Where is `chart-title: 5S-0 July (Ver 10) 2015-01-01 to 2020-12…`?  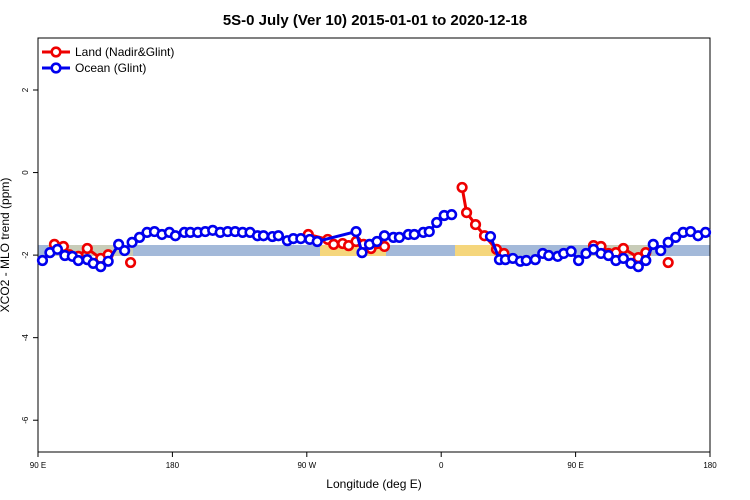 chart-title: 5S-0 July (Ver 10) 2015-01-01 to 2020-12… is located at coordinates (375, 20).